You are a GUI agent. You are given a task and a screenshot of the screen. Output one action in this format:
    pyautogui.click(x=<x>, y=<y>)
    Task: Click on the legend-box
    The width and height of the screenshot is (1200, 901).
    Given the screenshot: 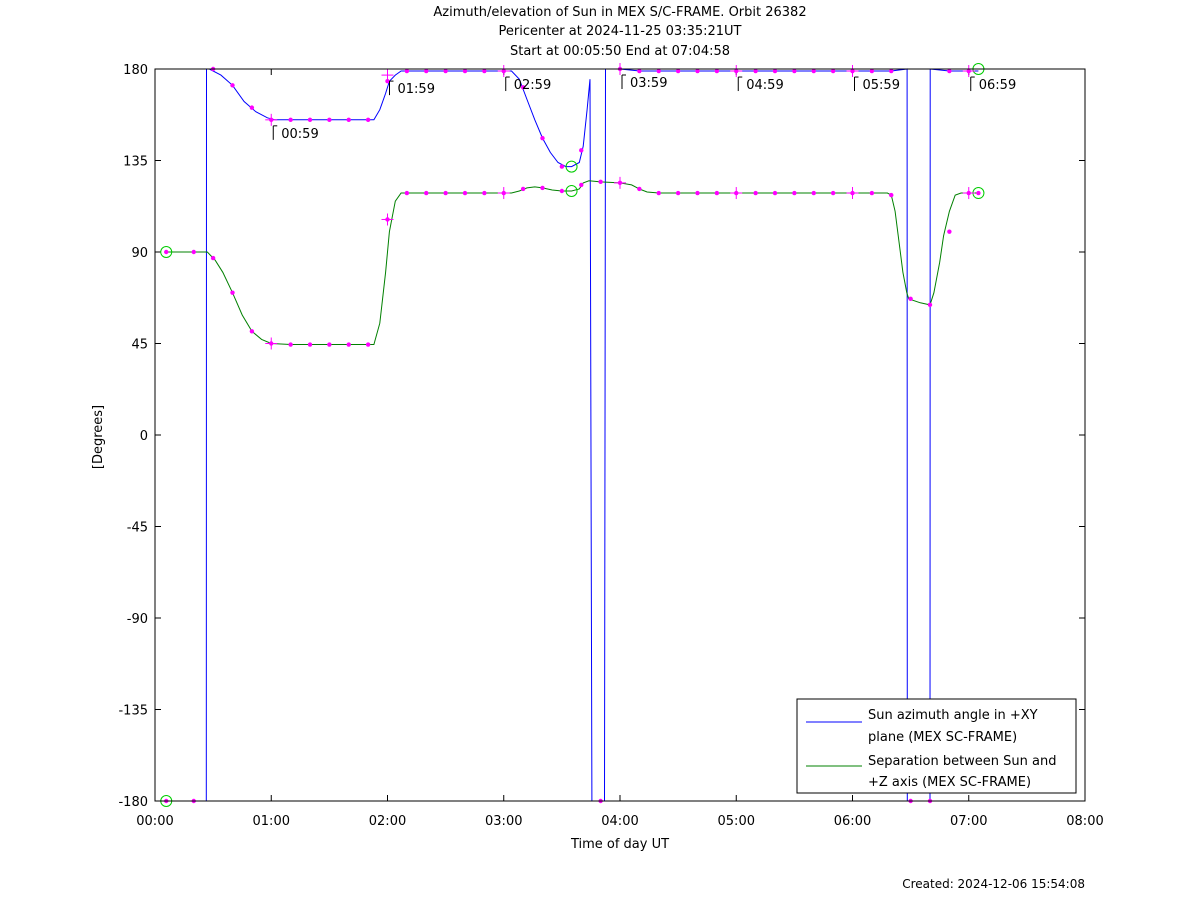 What is the action you would take?
    pyautogui.click(x=936, y=746)
    